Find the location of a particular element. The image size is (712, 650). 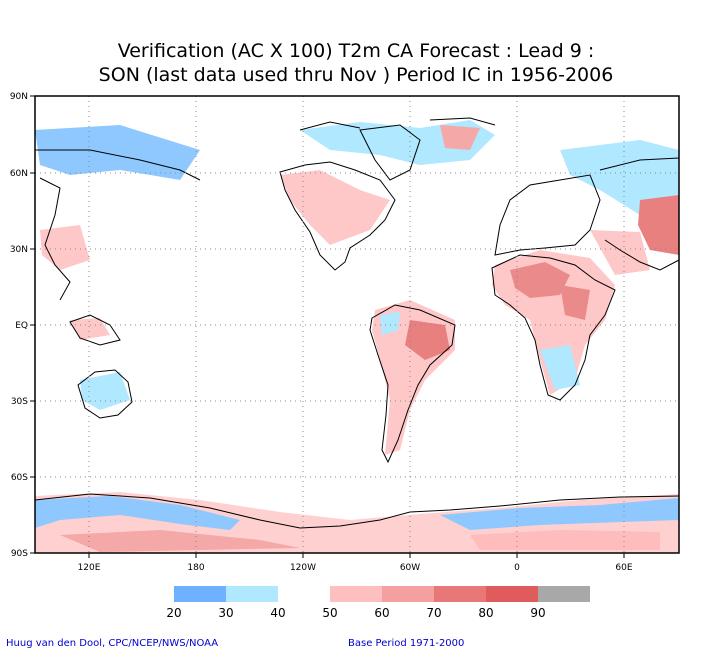

south-america-red is located at coordinates (427, 340).